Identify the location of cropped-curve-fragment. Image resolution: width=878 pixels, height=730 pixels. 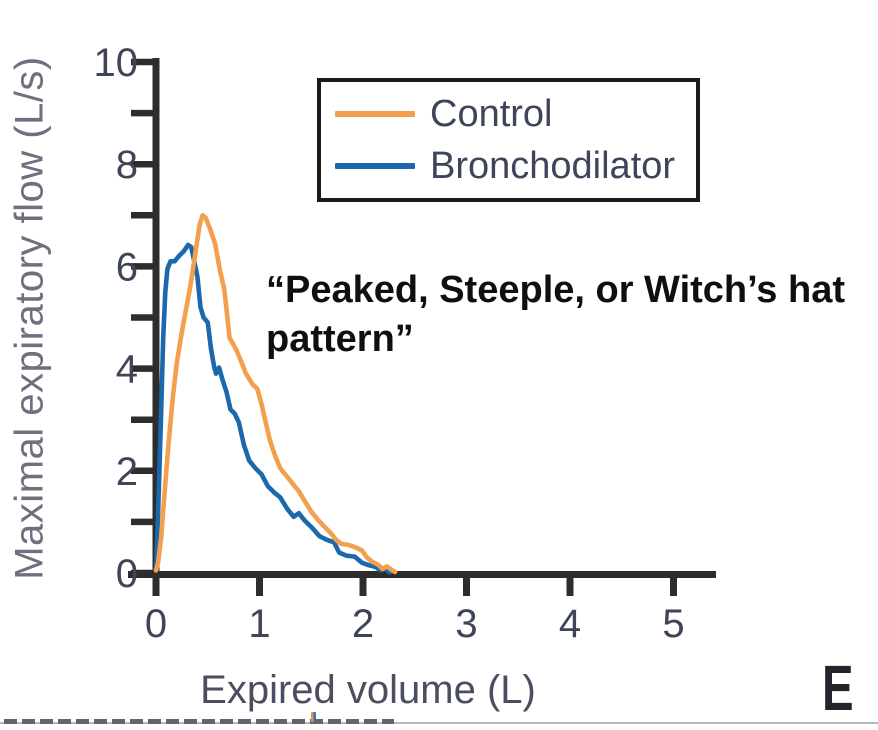
(313, 717).